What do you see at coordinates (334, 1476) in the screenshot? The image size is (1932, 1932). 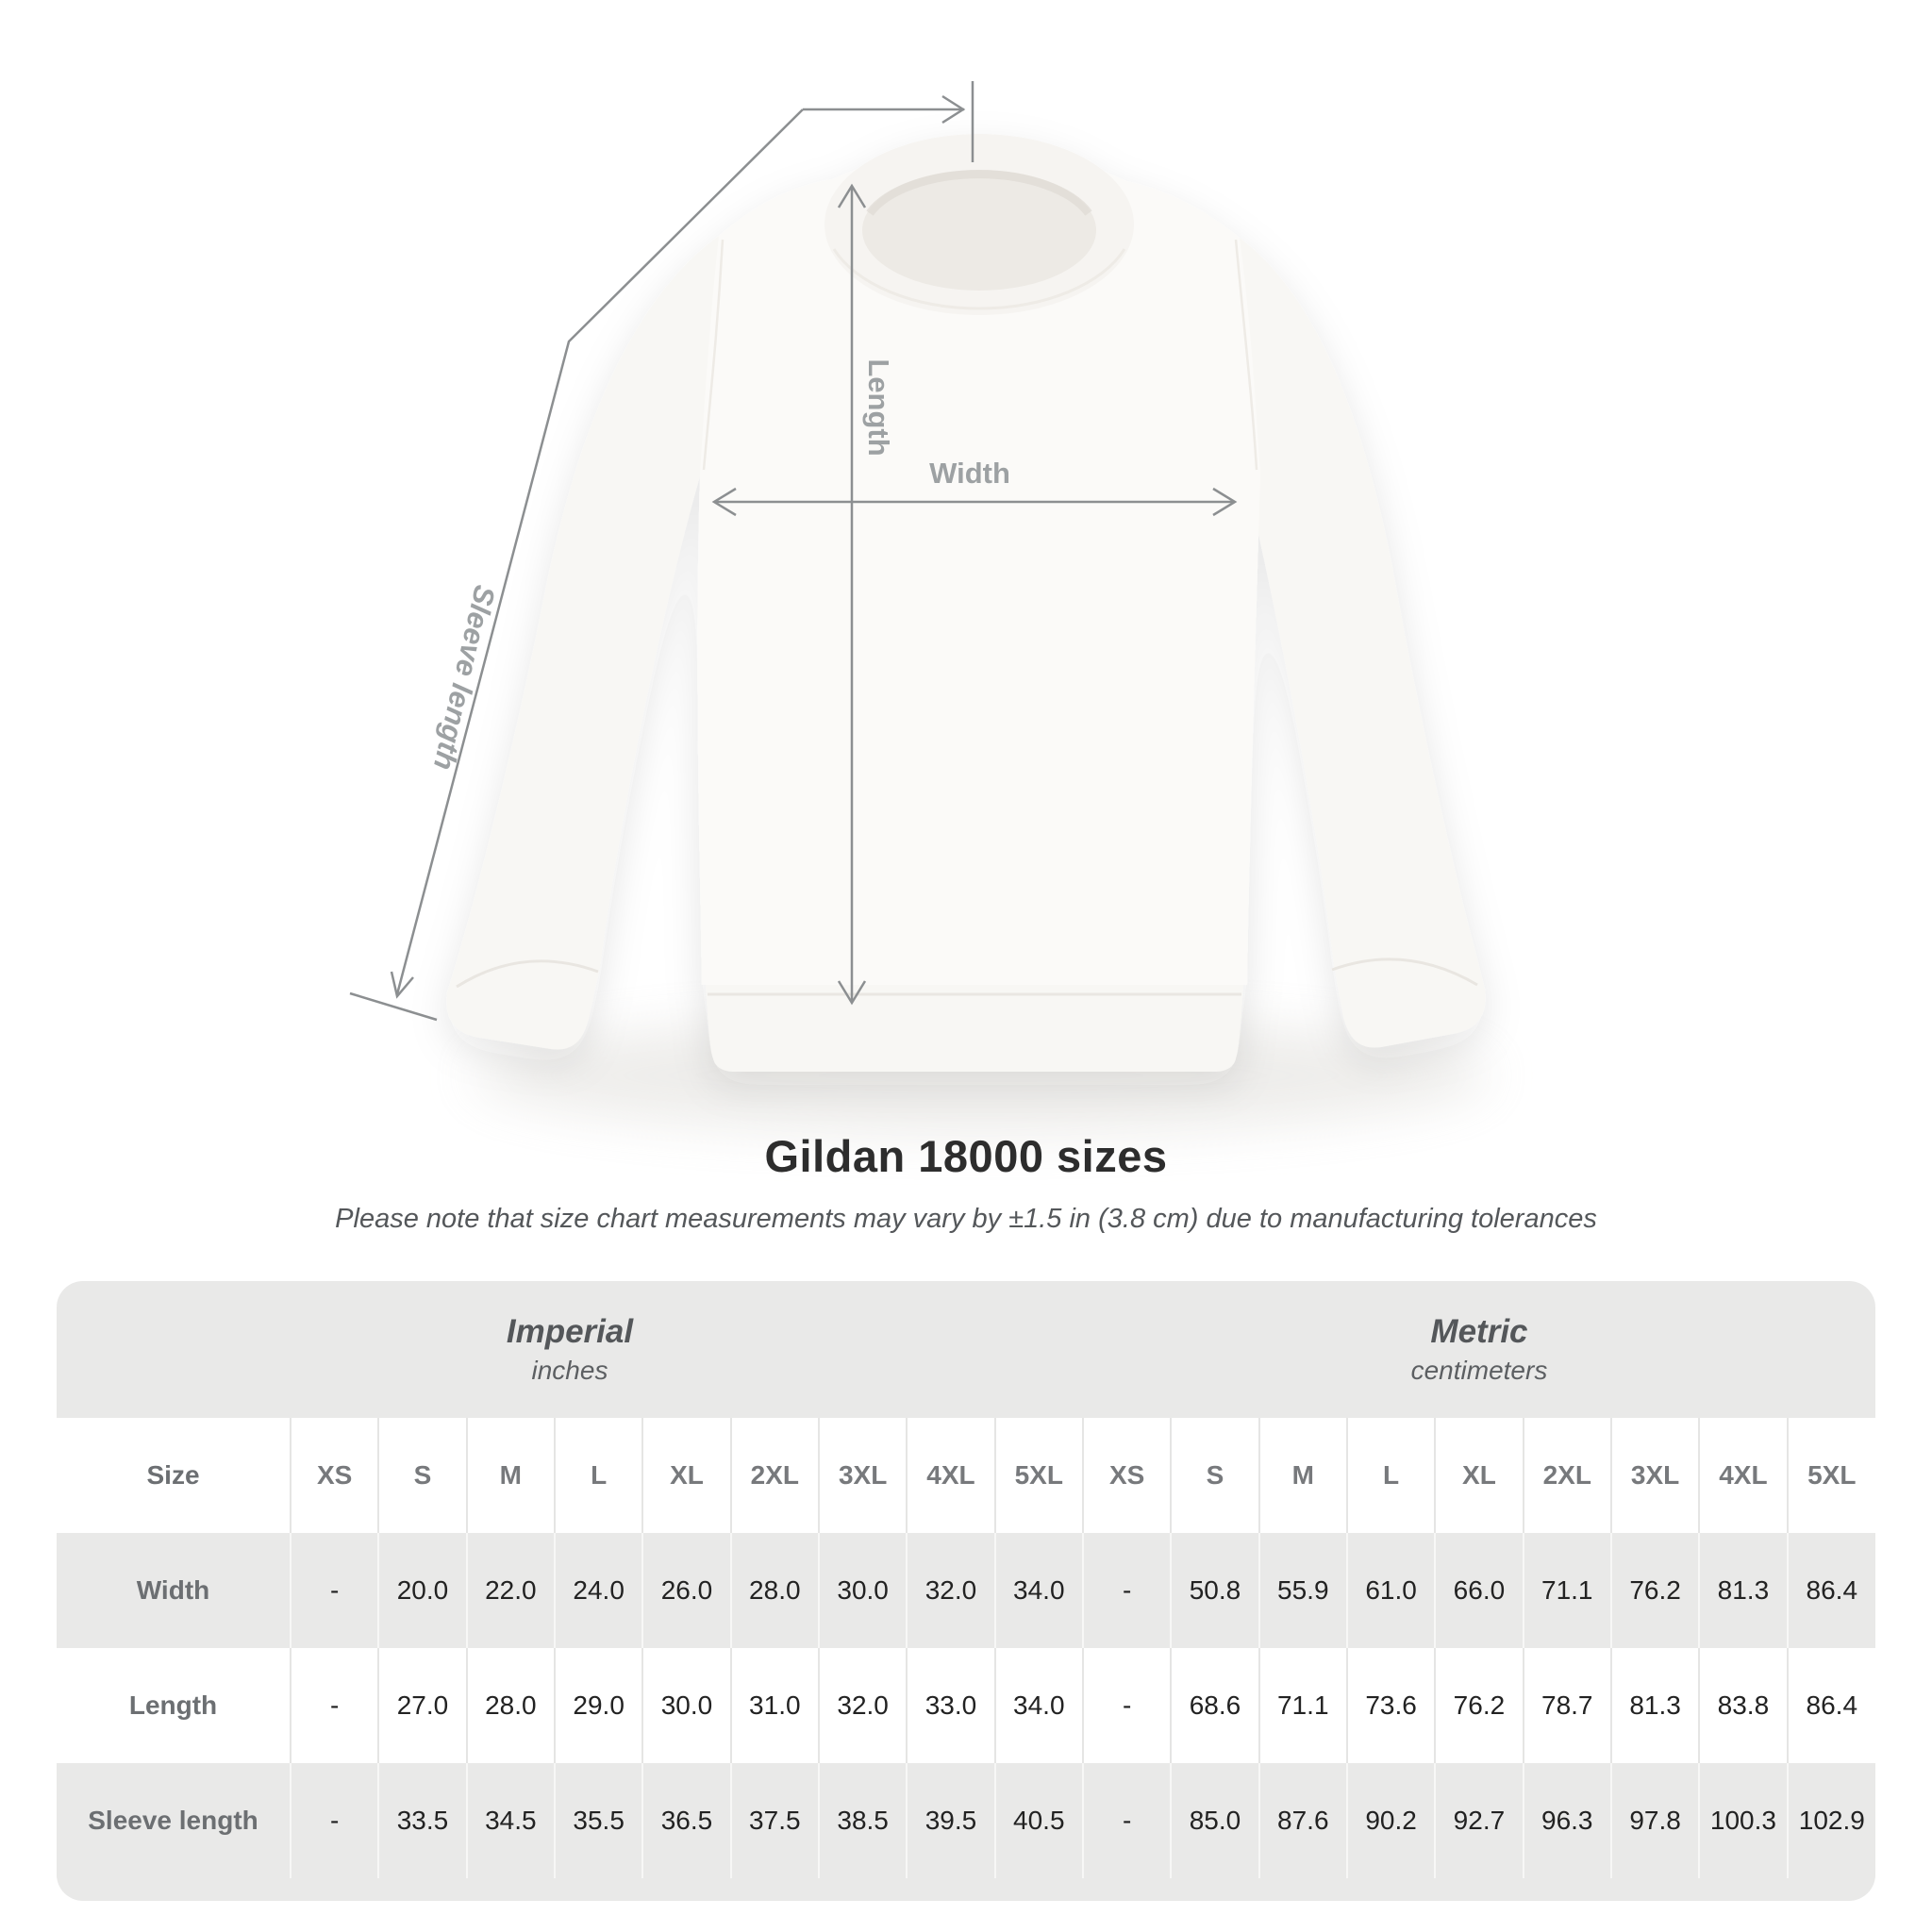 I see `size-header-cell-imperial: XS` at bounding box center [334, 1476].